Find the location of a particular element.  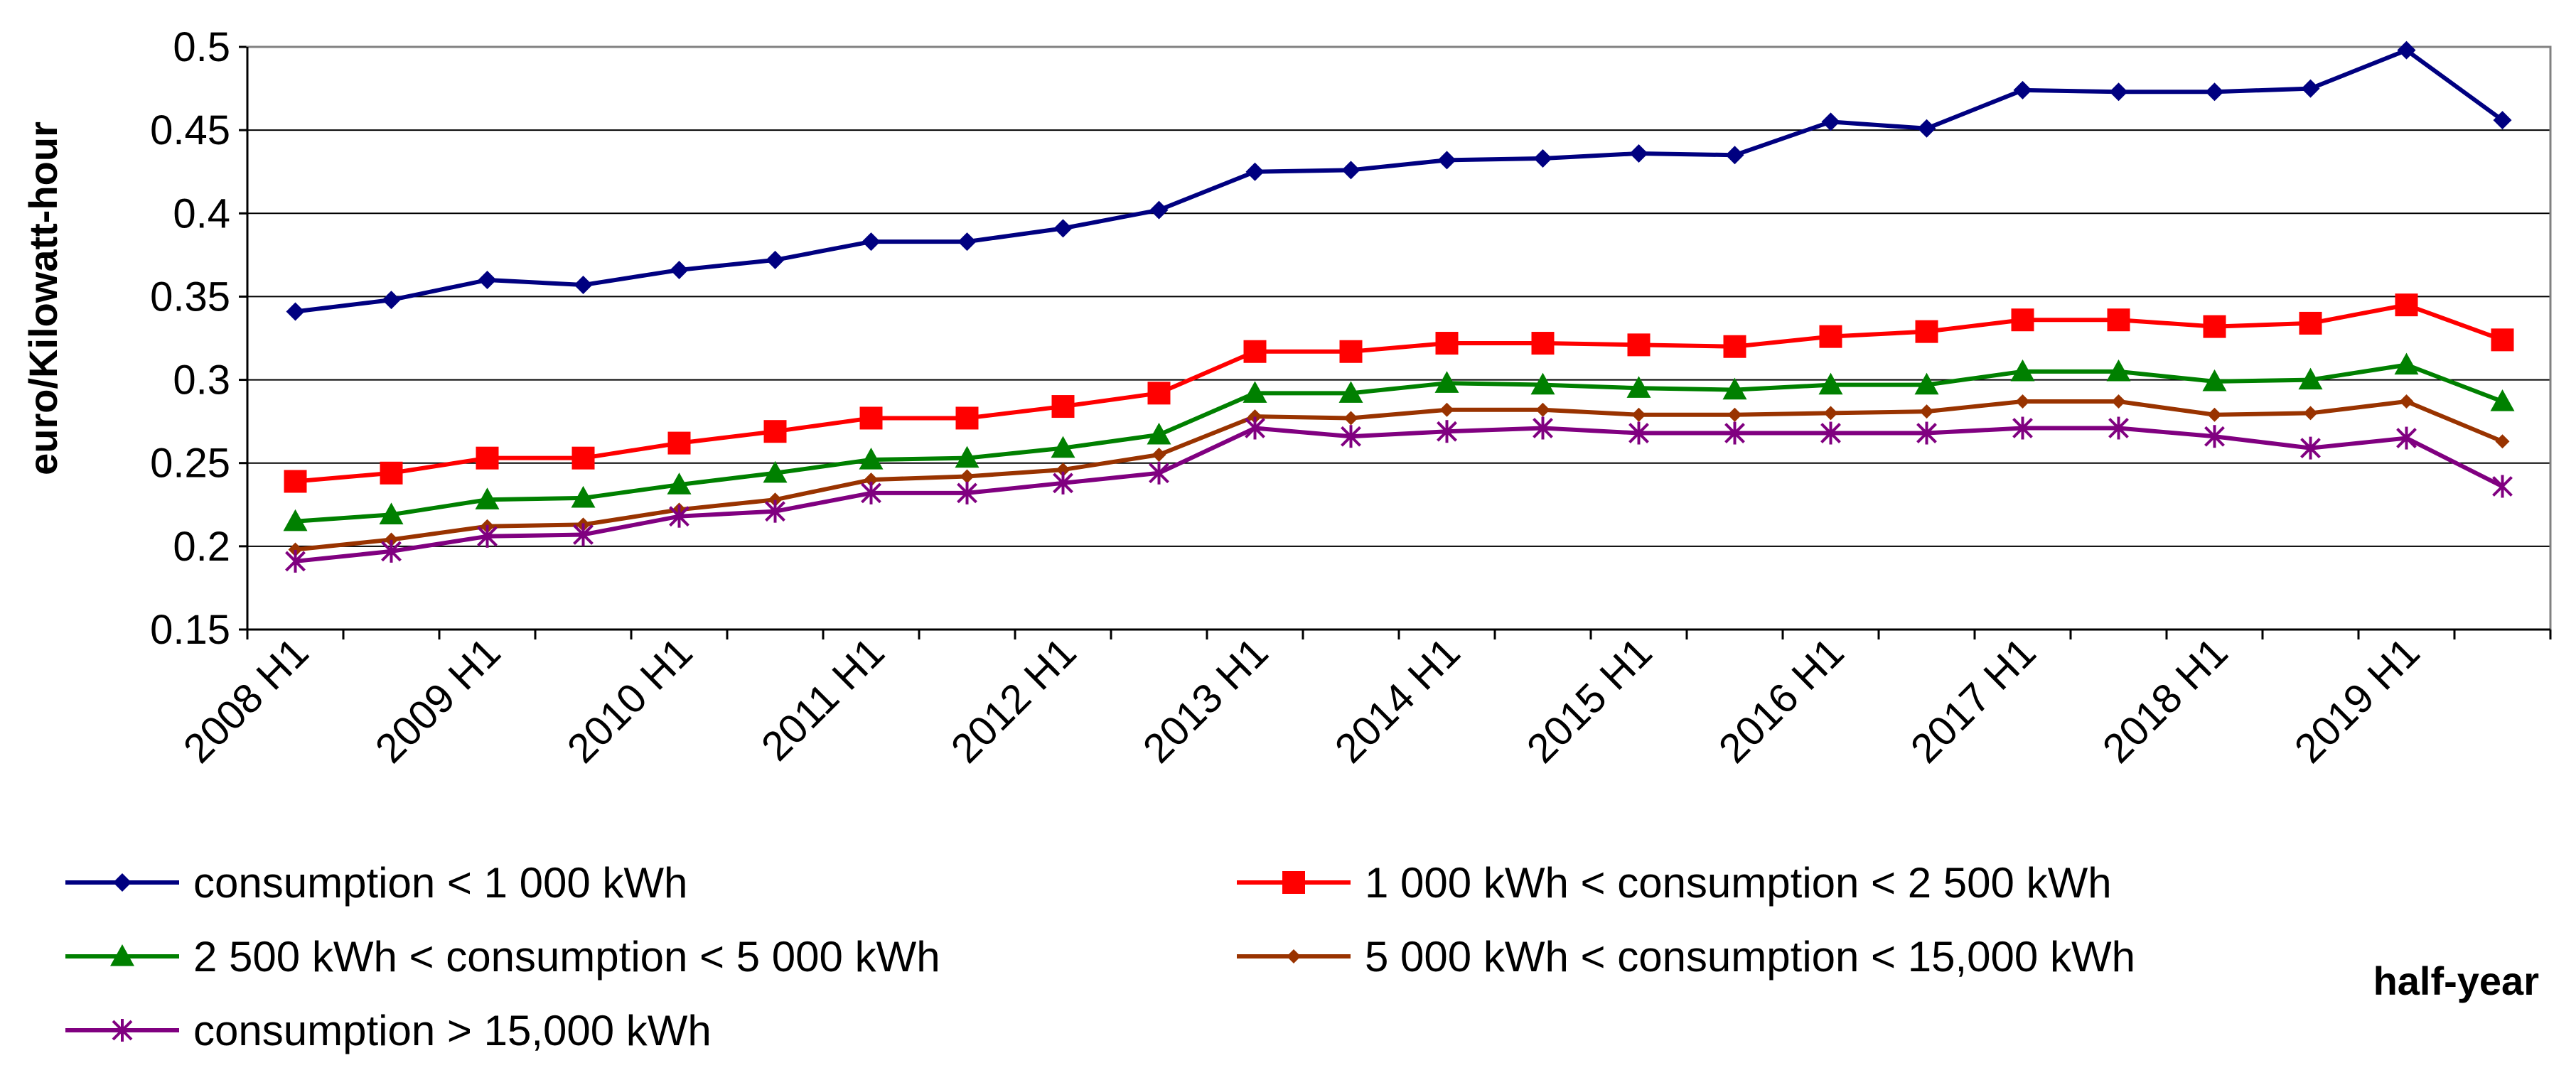

x-tick-label: 2011 H1 is located at coordinates (823, 699).